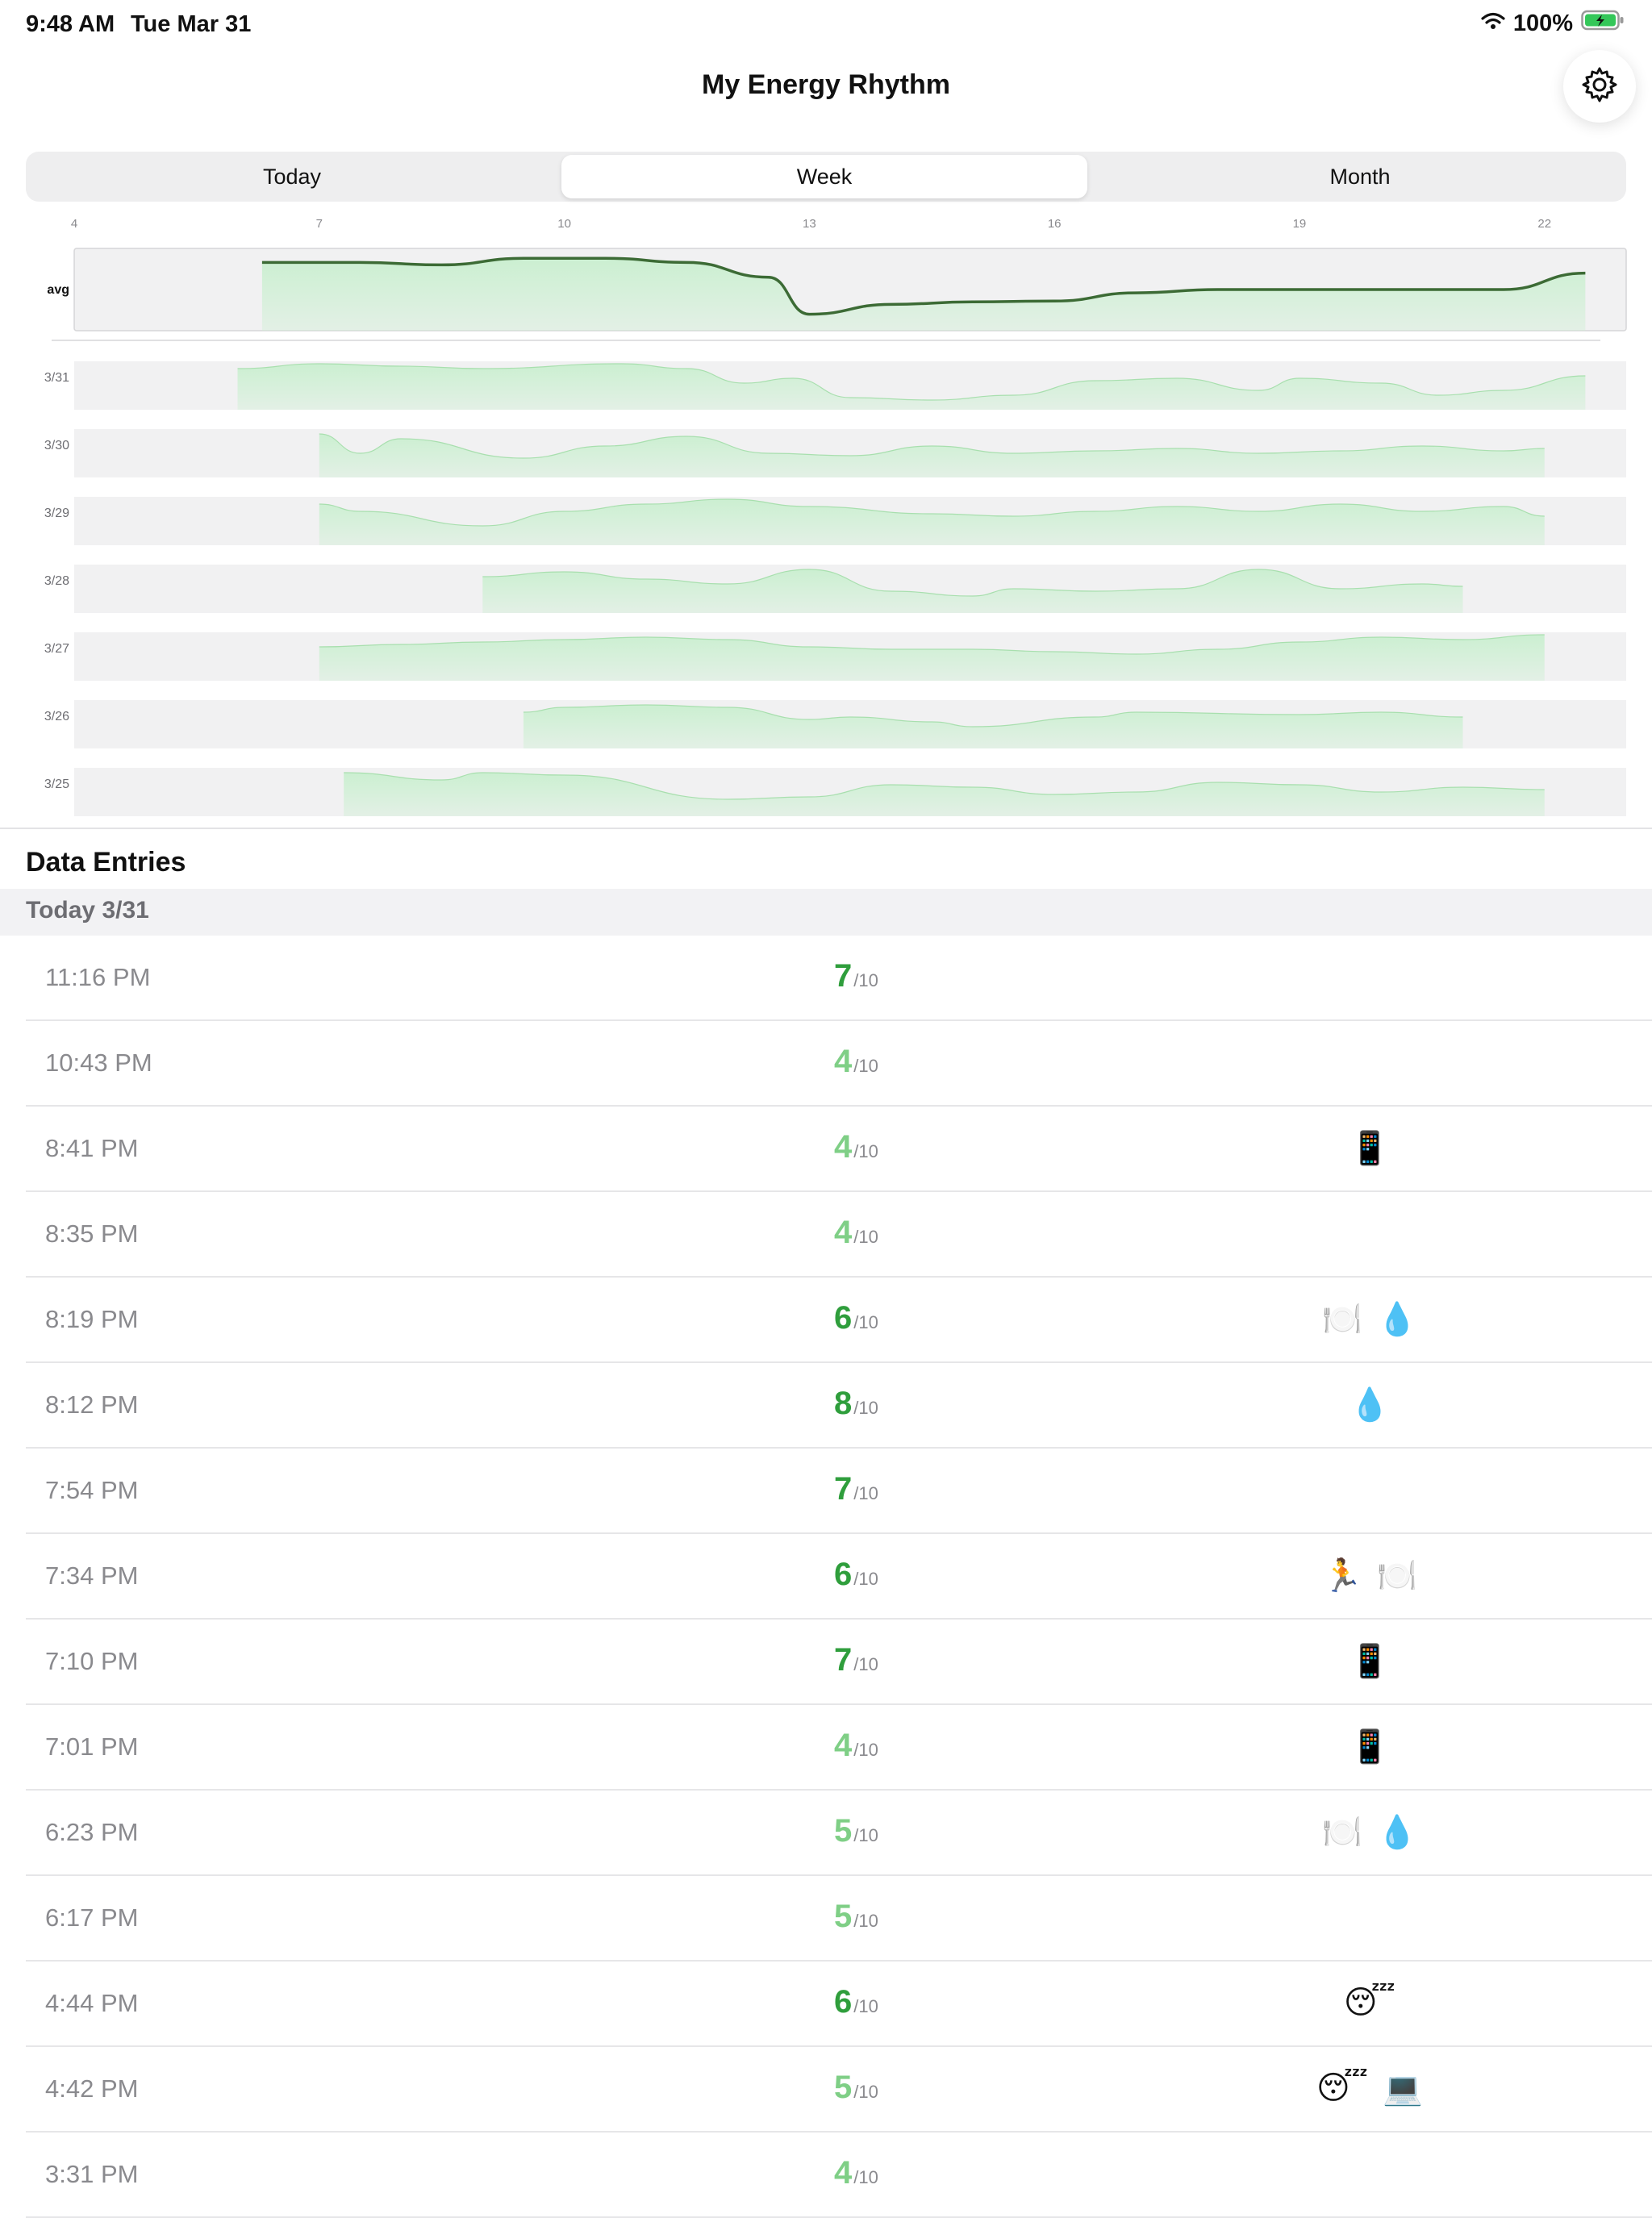  Describe the element at coordinates (106, 863) in the screenshot. I see `data-entries-heading: Data Entries` at that location.